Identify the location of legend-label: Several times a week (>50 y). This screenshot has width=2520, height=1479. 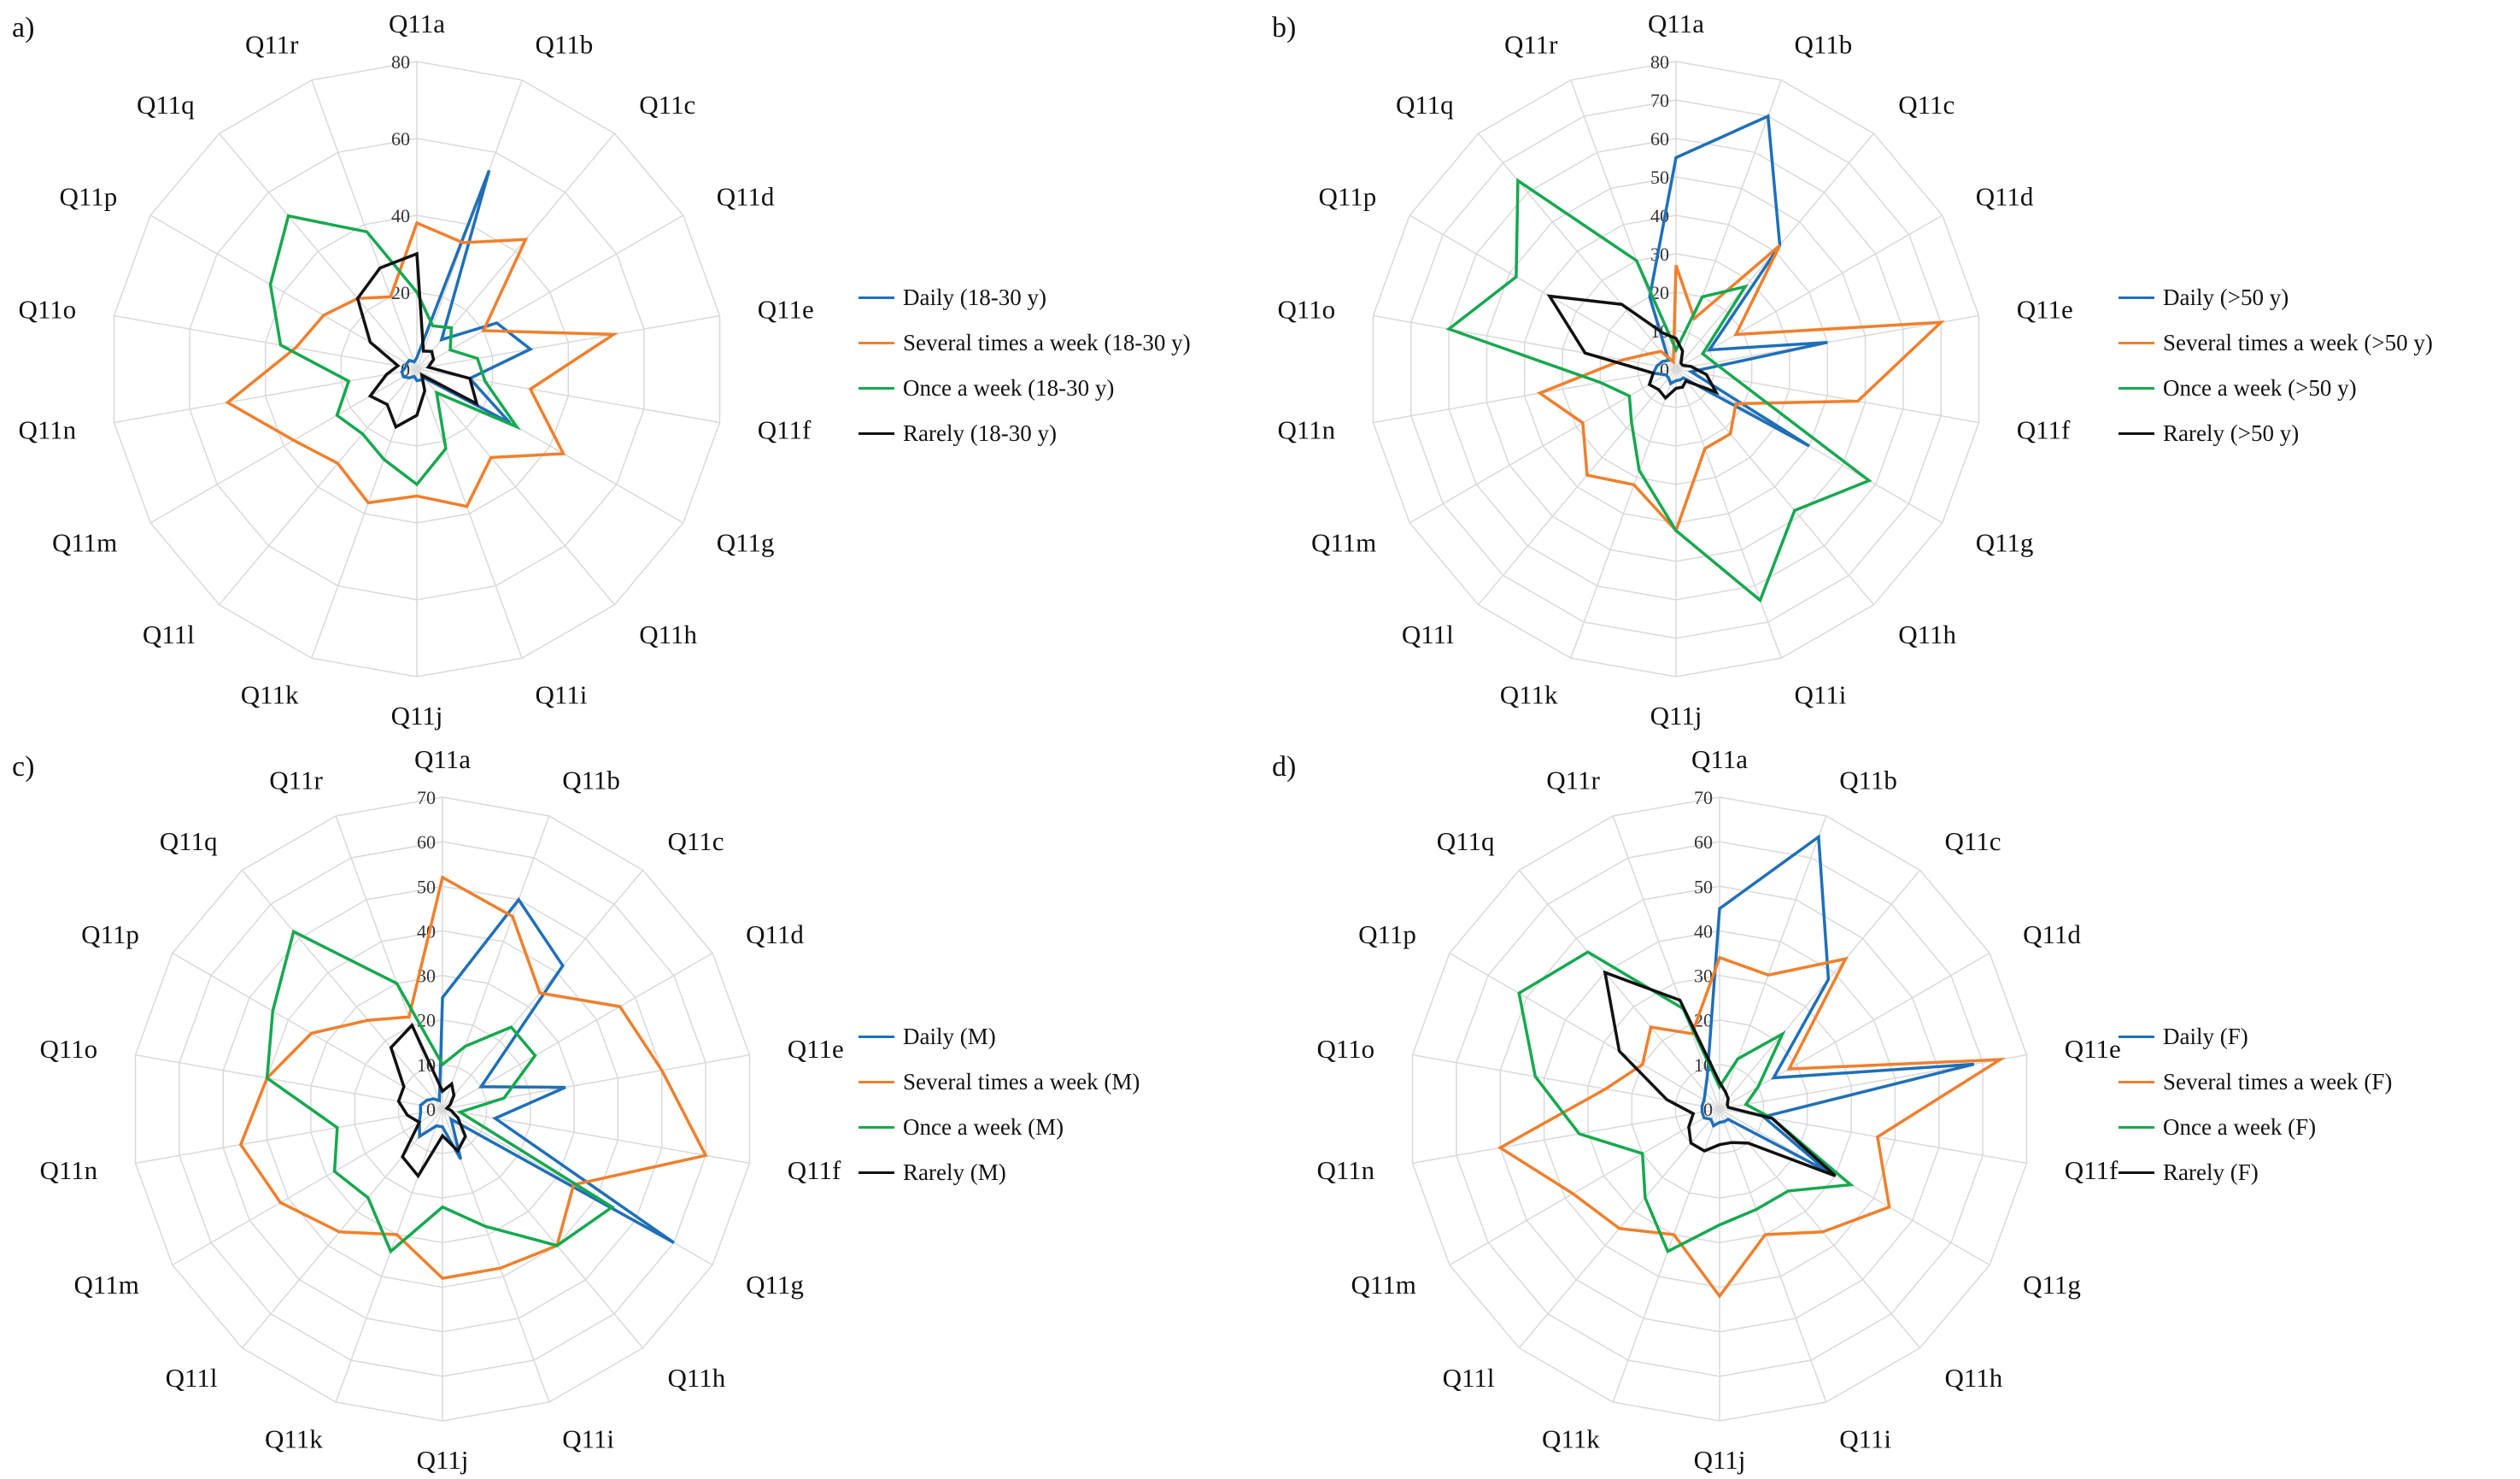
(2298, 342).